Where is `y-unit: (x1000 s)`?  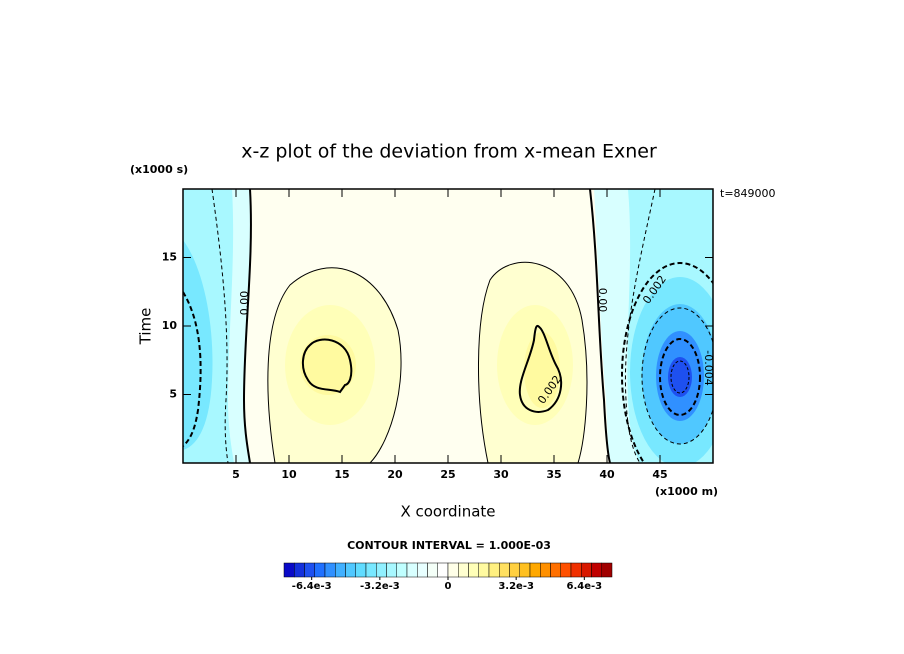 y-unit: (x1000 s) is located at coordinates (159, 169).